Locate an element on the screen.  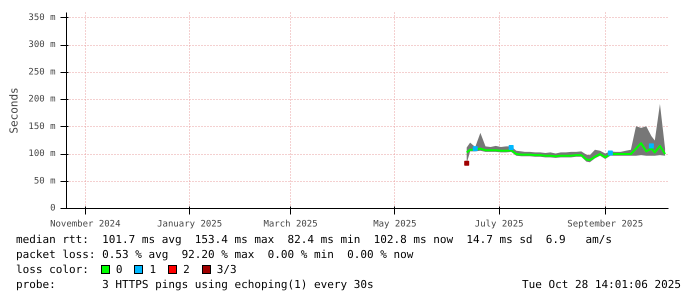
y-tick-label: 300 m is located at coordinates (42, 45).